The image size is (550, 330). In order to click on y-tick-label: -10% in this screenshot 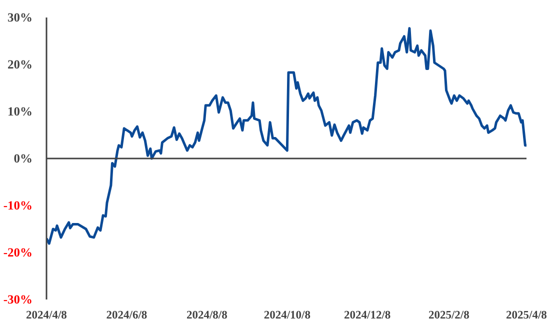, I will do `click(18, 205)`.